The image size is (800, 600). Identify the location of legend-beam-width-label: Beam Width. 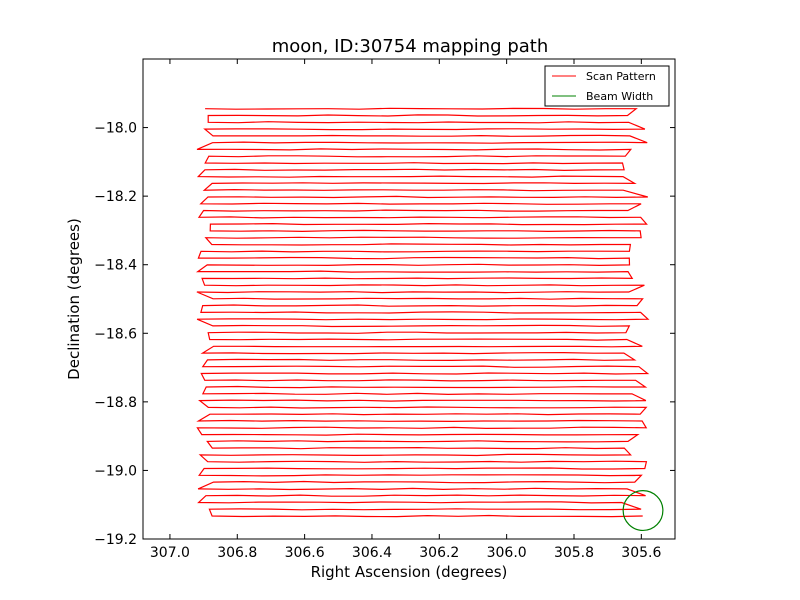
(619, 96).